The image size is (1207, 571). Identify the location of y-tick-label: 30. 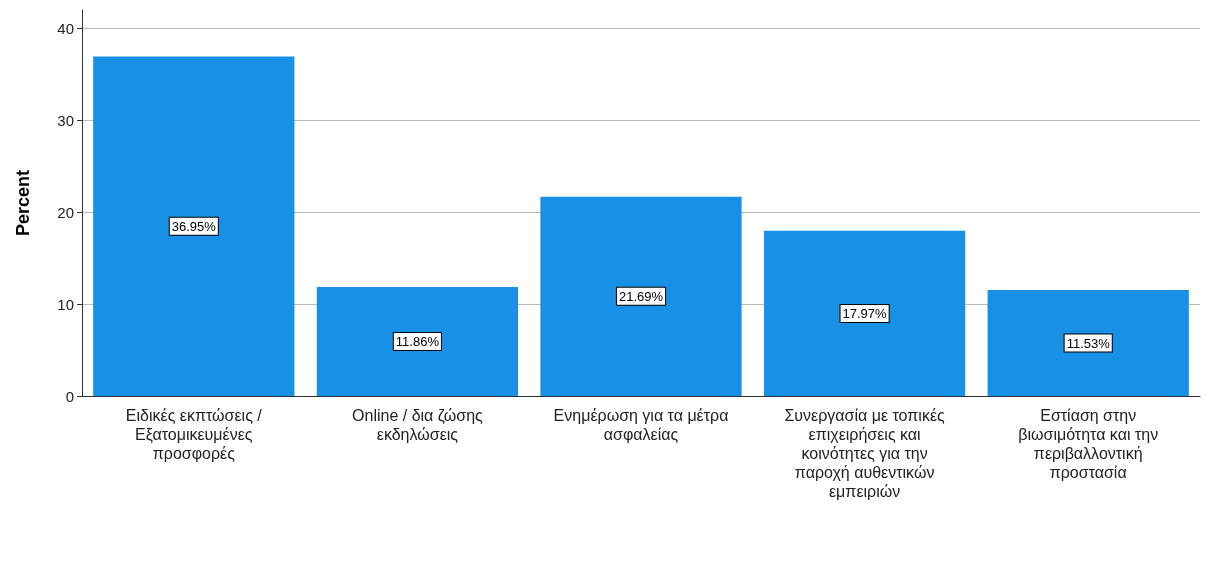
(65, 120).